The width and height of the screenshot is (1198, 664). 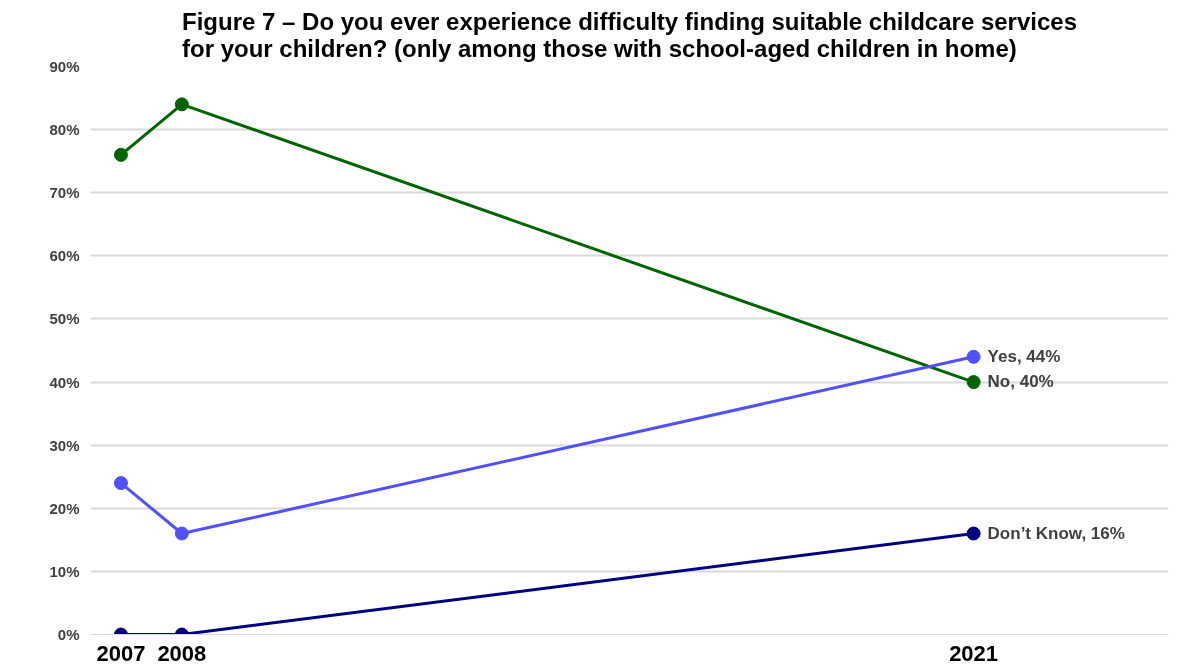 What do you see at coordinates (1024, 356) in the screenshot?
I see `data-label: Yes, 44%` at bounding box center [1024, 356].